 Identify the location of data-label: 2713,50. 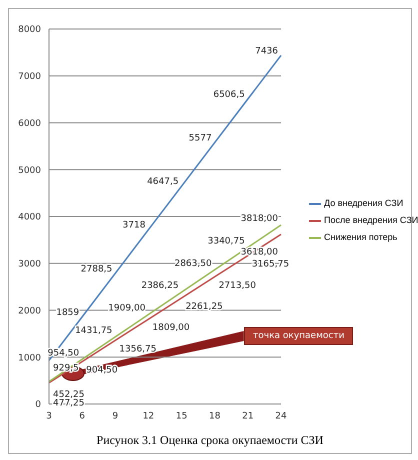
(237, 285).